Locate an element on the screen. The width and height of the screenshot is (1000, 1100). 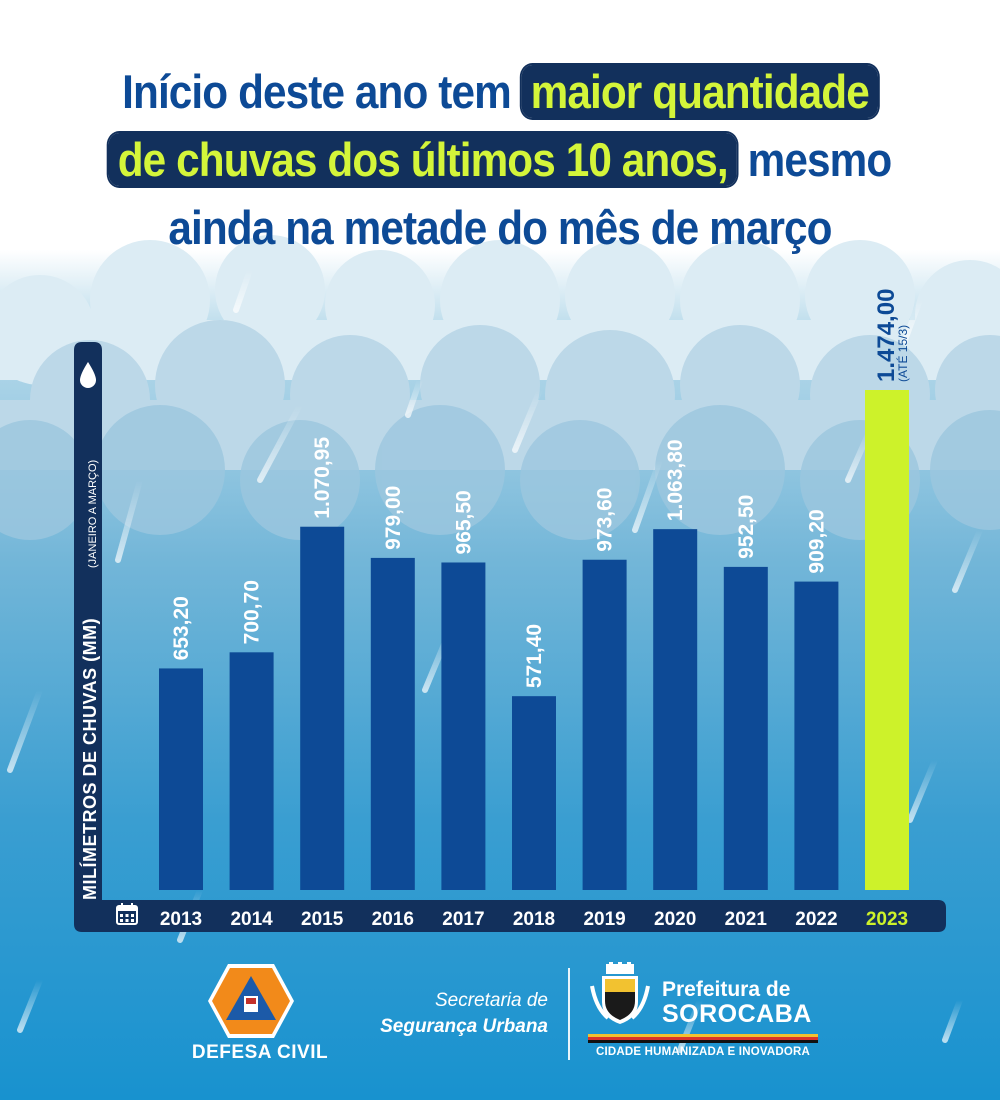
bar-2019 is located at coordinates (604, 724).